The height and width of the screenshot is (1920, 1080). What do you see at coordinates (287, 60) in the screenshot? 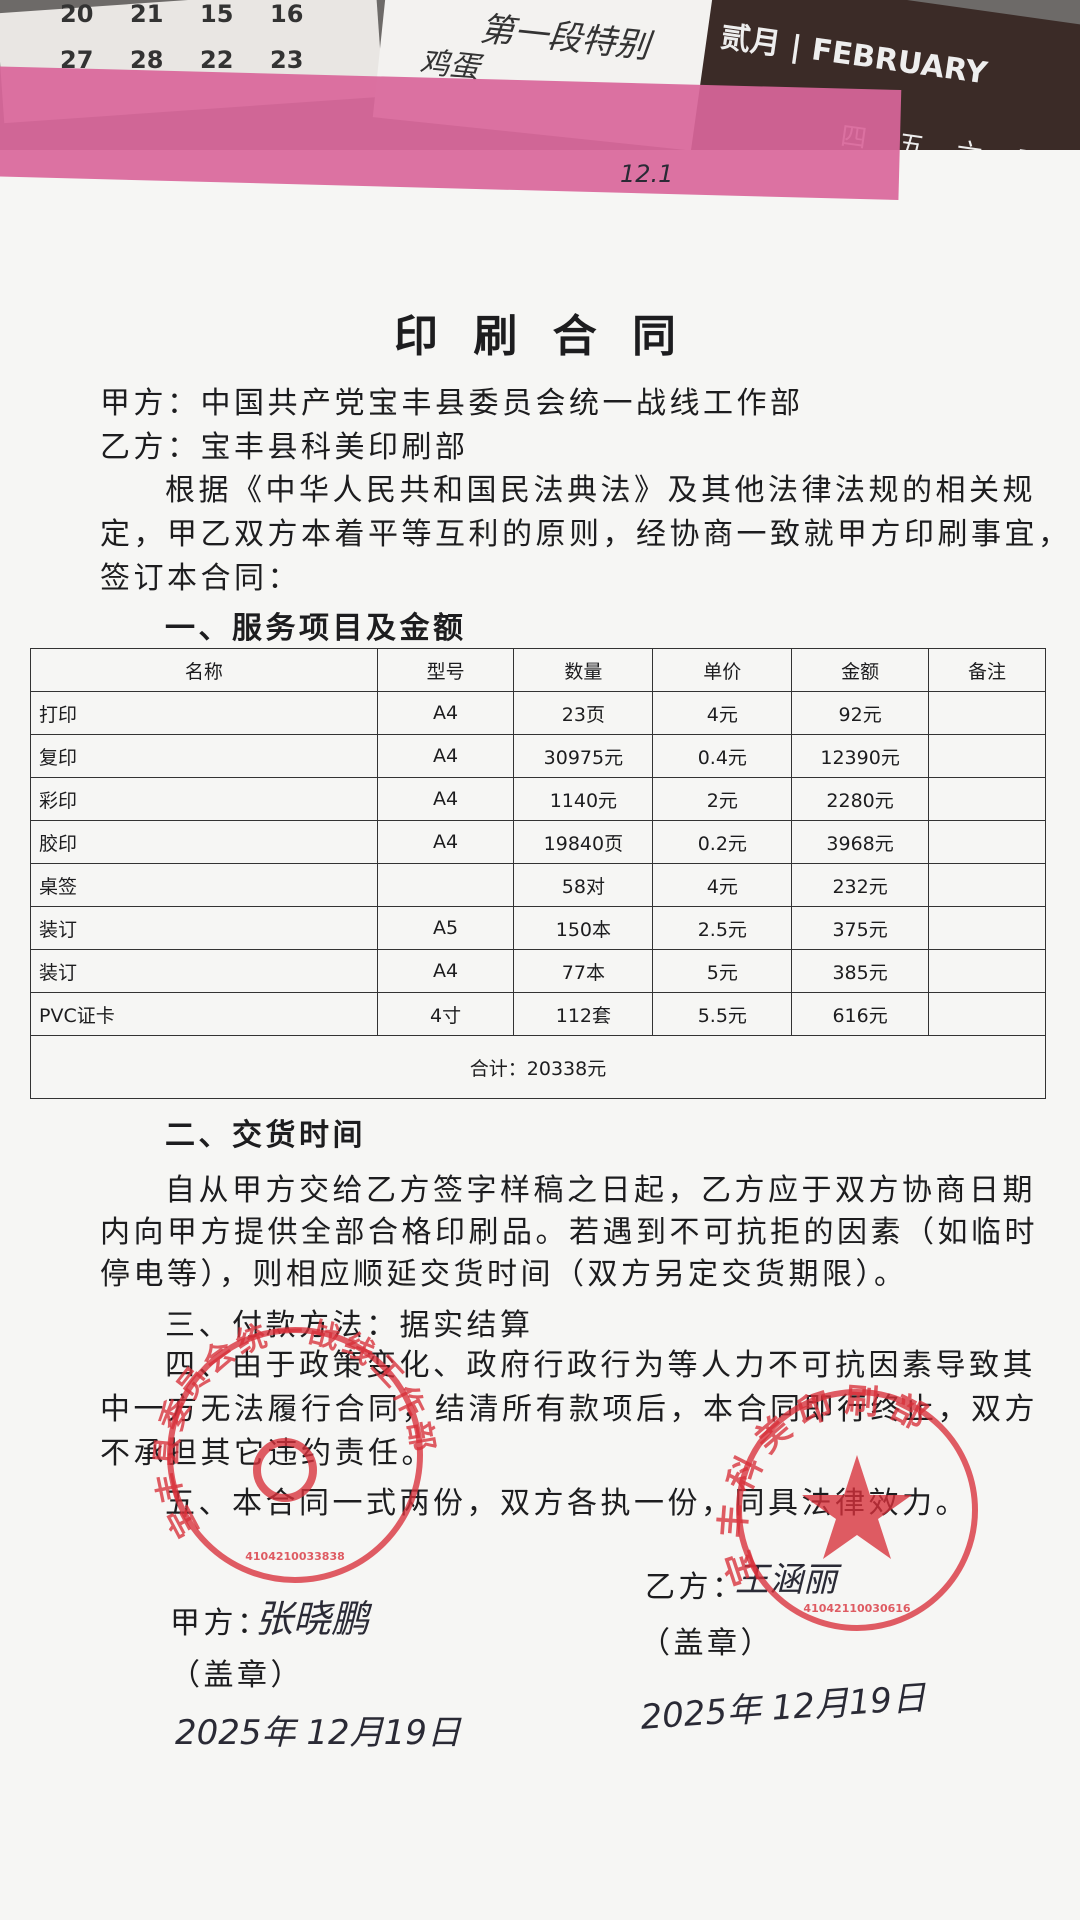
I see `calendar-day: 23` at bounding box center [287, 60].